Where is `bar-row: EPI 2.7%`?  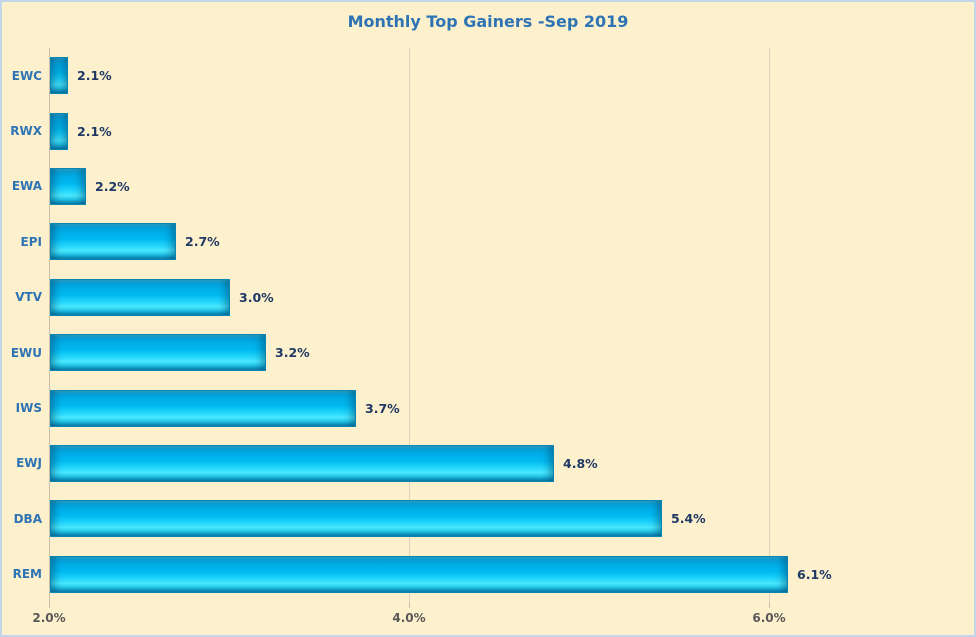 bar-row: EPI 2.7% is located at coordinates (488, 241).